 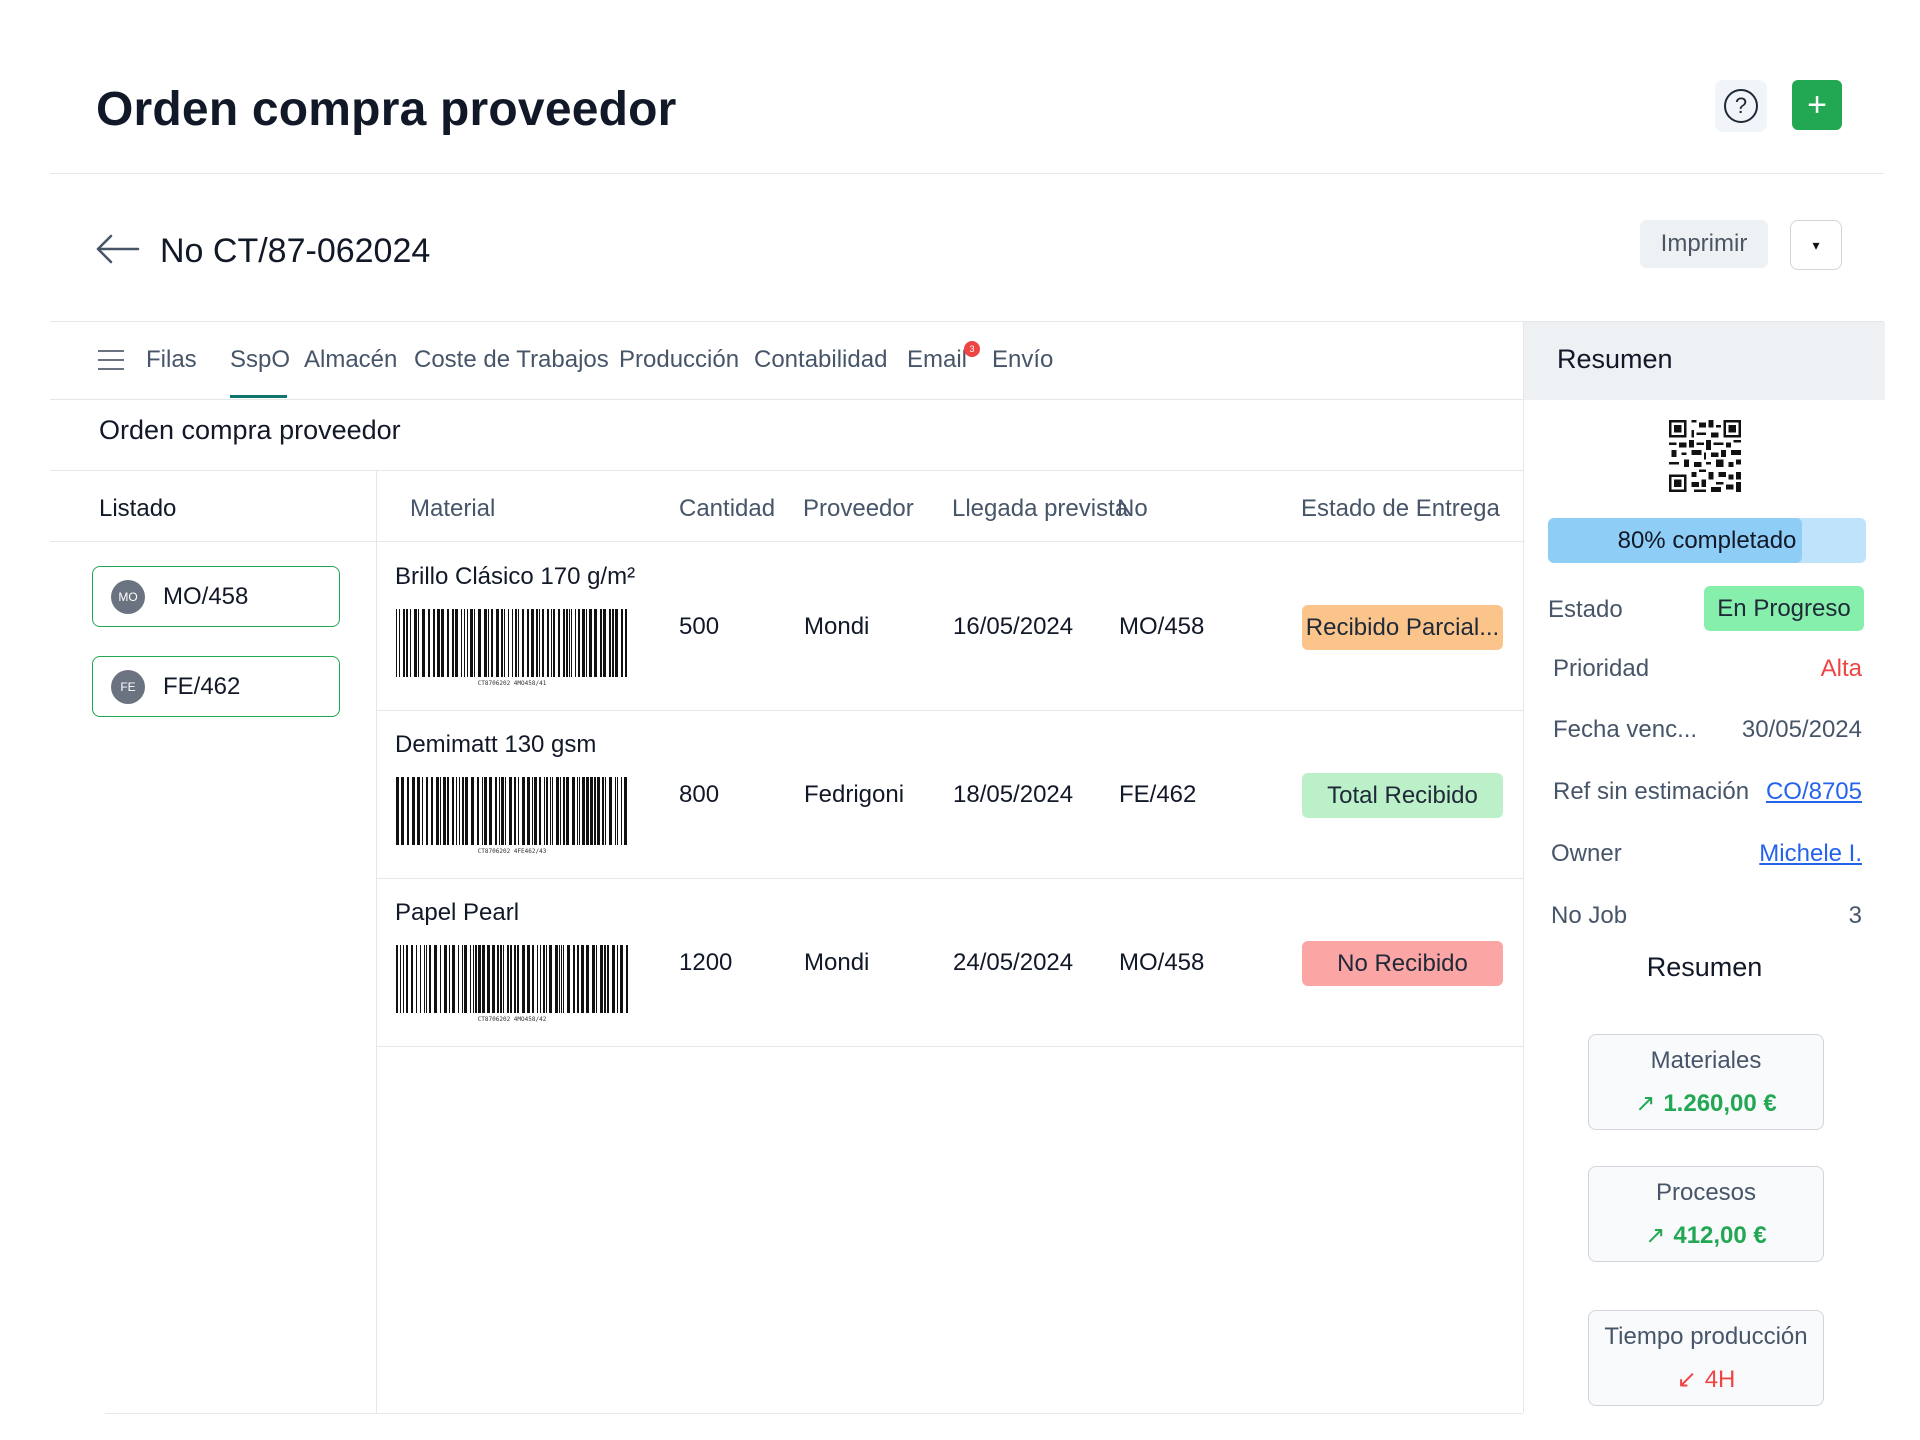 What do you see at coordinates (258, 396) in the screenshot?
I see `active-tab-indicator` at bounding box center [258, 396].